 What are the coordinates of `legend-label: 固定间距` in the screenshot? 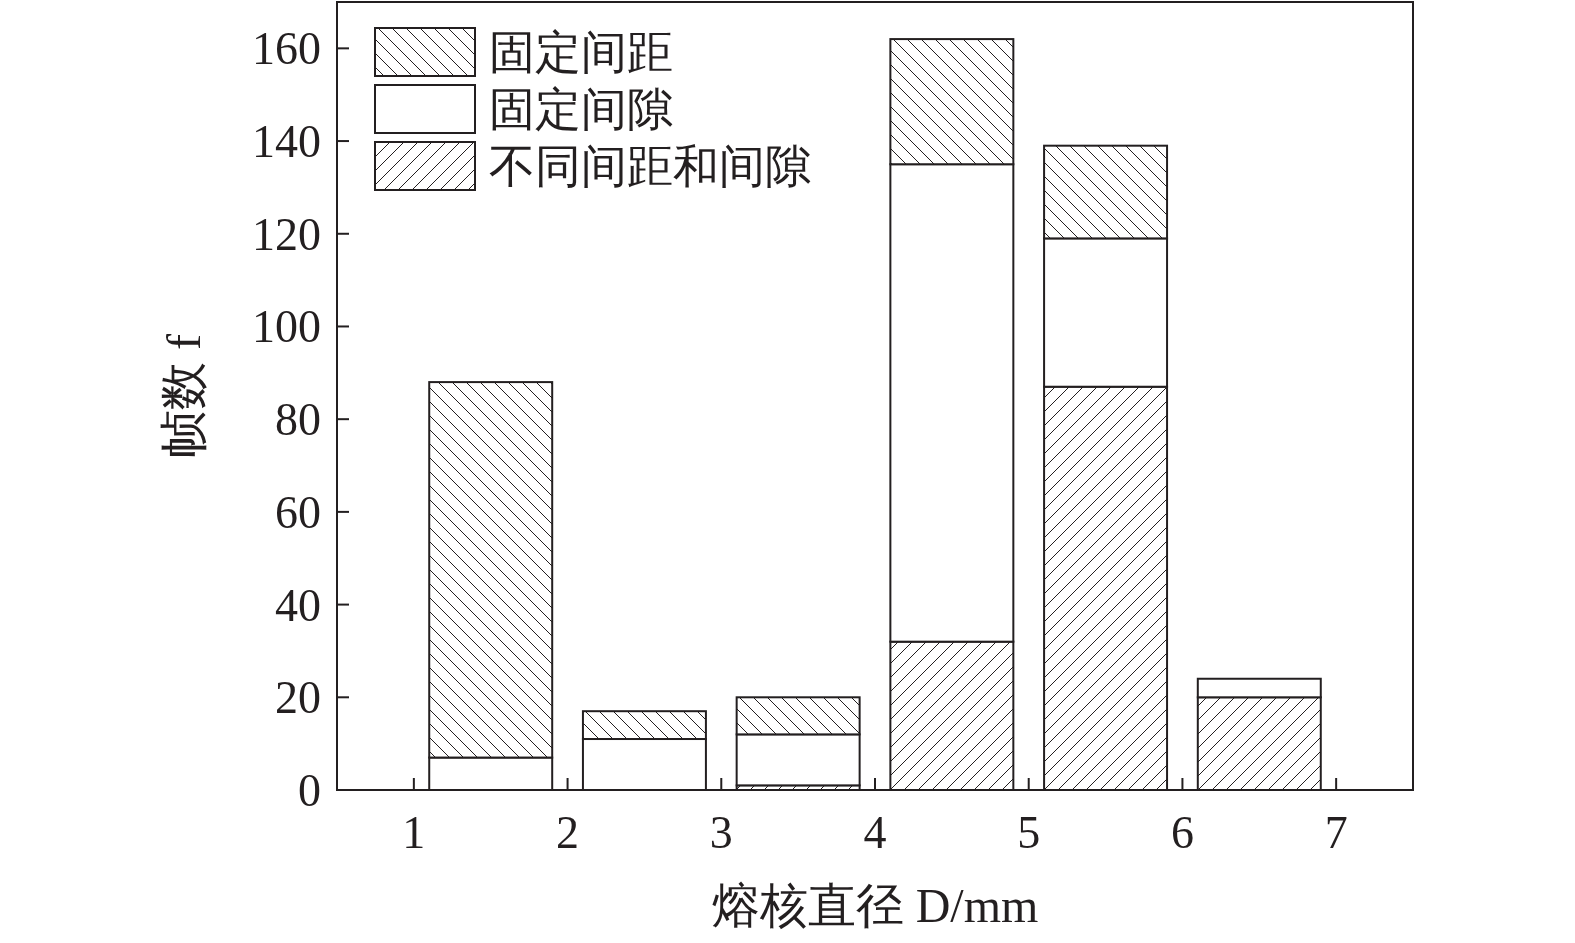 It's located at (581, 52).